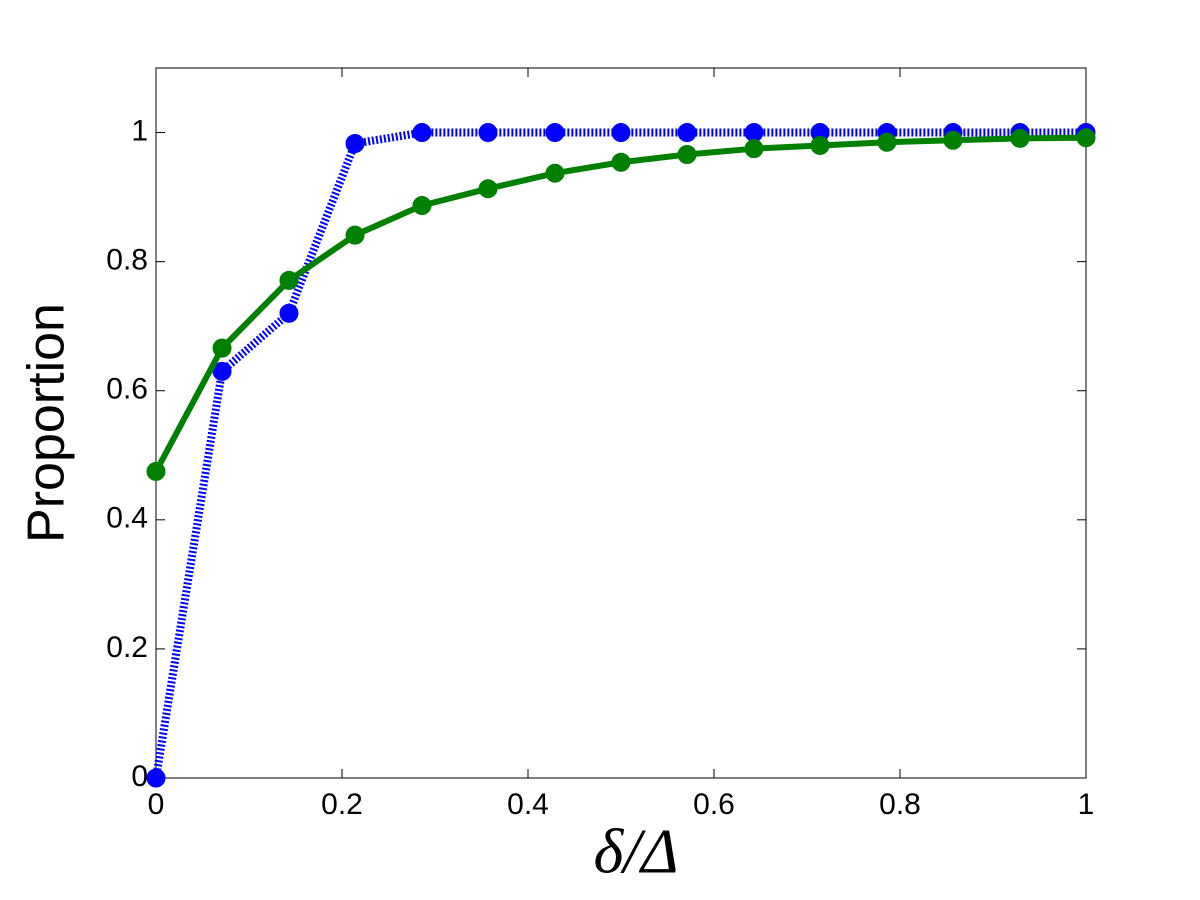 The height and width of the screenshot is (900, 1200). What do you see at coordinates (127, 518) in the screenshot?
I see `y-tick-label: 0.4` at bounding box center [127, 518].